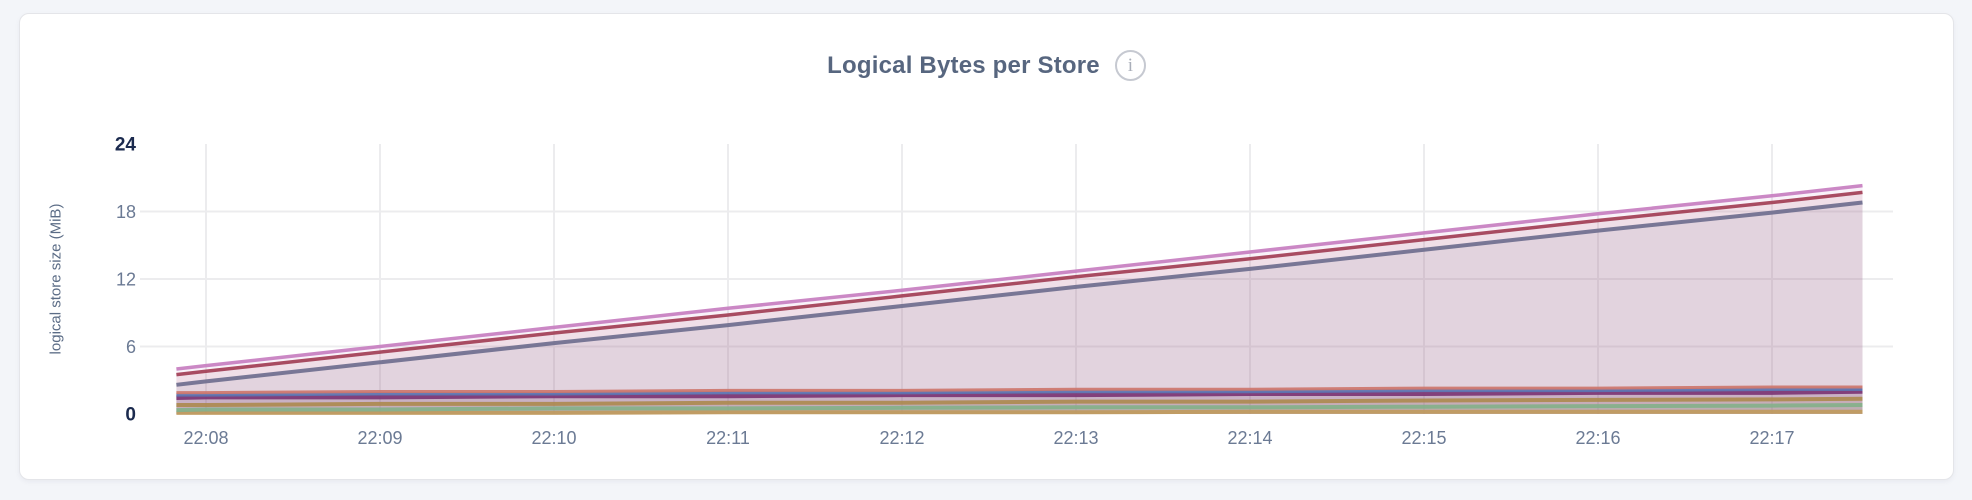  Describe the element at coordinates (728, 438) in the screenshot. I see `x-tick-label: 22:11` at that location.